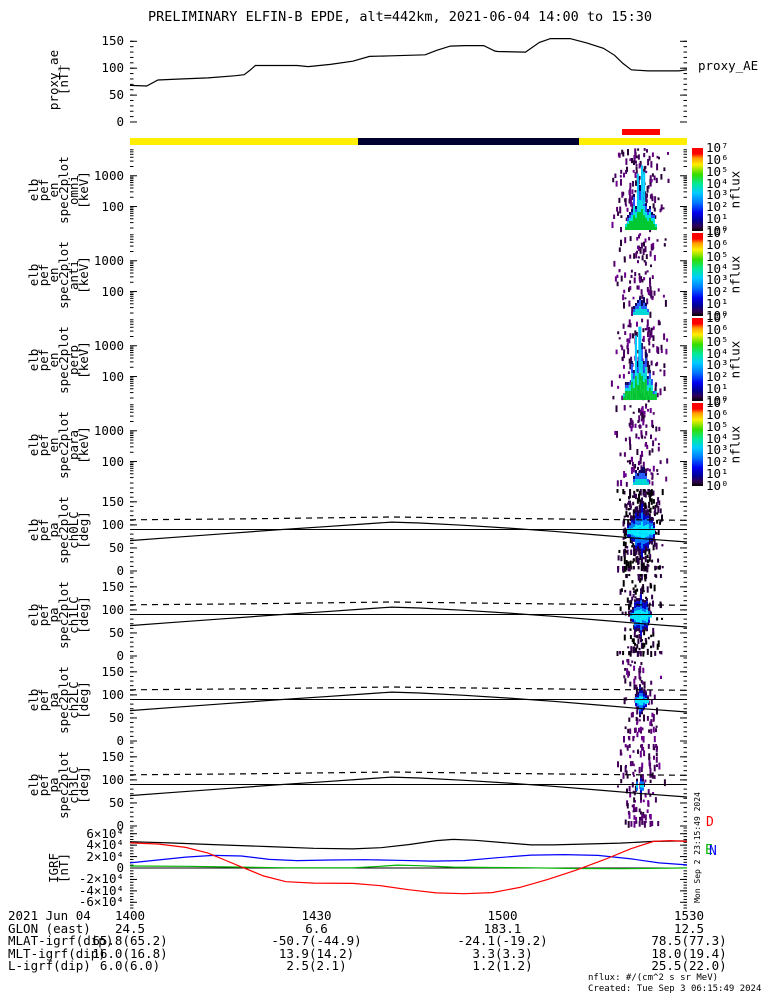 Image resolution: width=775 pixels, height=1000 pixels. Describe the element at coordinates (408, 785) in the screenshot. I see `panel-elb_pef_pa_spec2plot_ch3LC` at that location.